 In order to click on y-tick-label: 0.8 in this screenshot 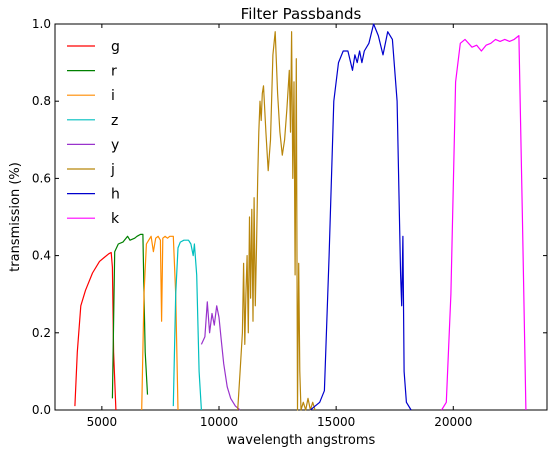, I will do `click(41, 101)`.